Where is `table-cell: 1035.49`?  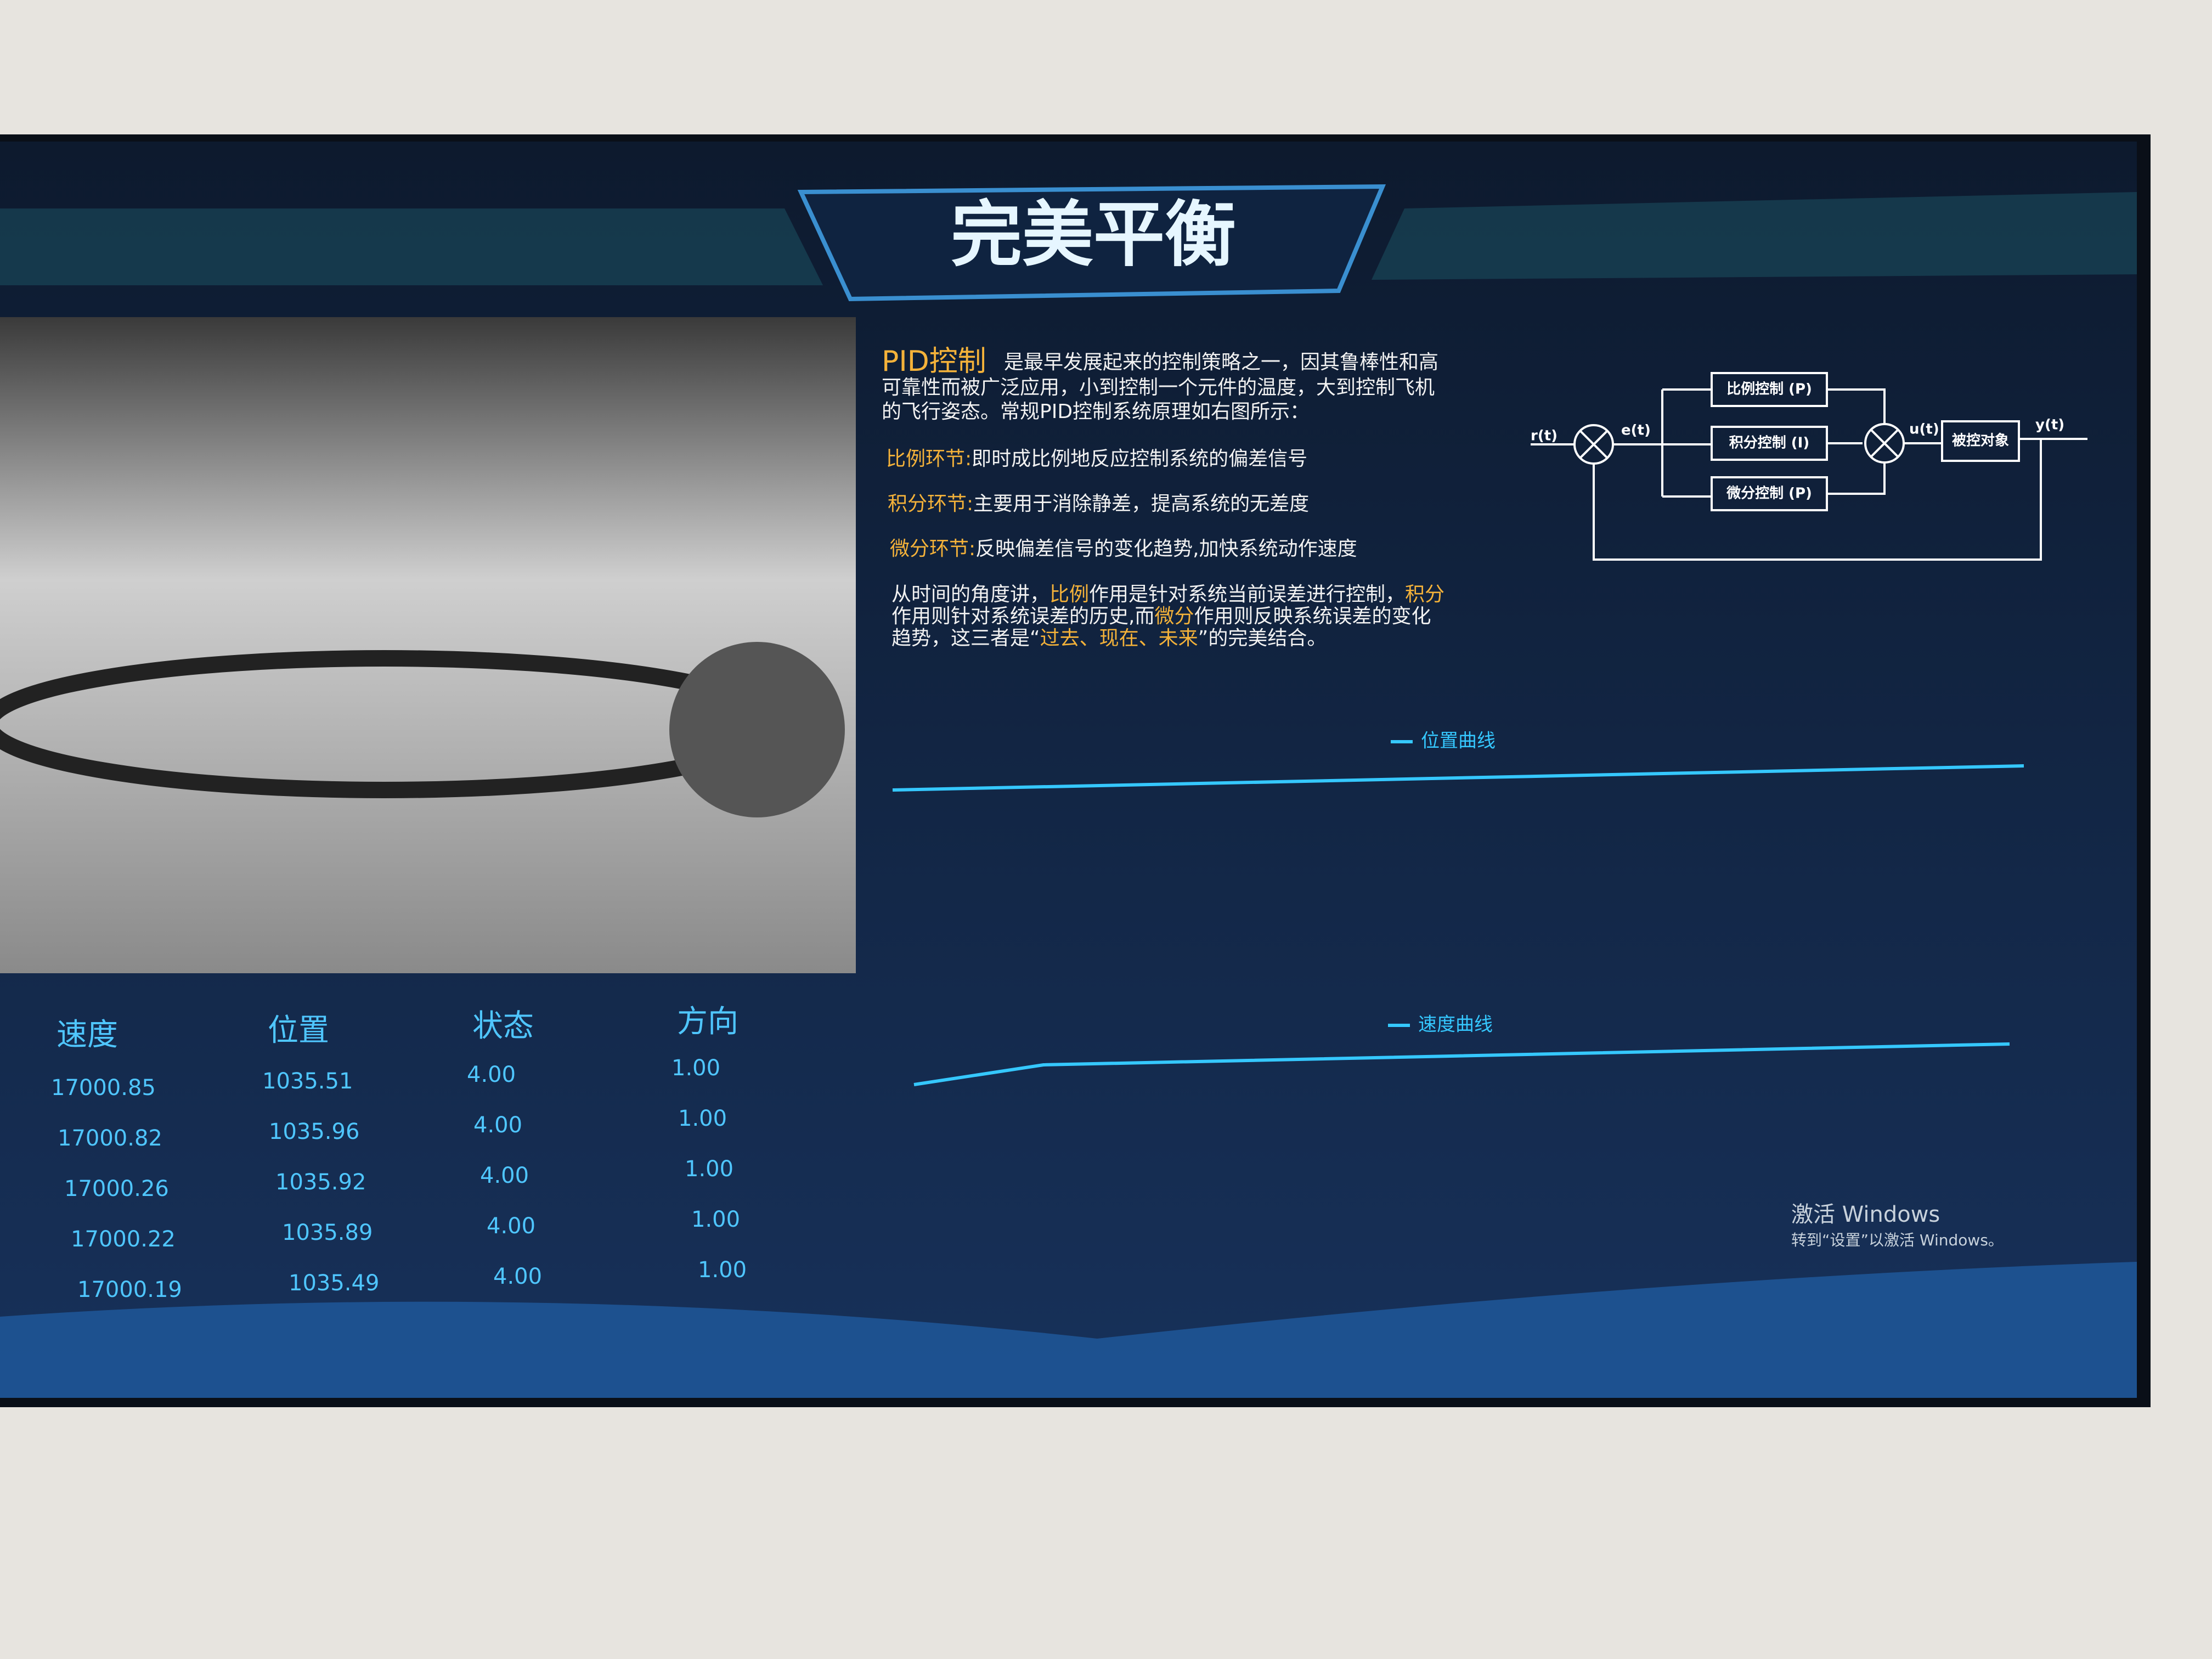
table-cell: 1035.49 is located at coordinates (334, 1283).